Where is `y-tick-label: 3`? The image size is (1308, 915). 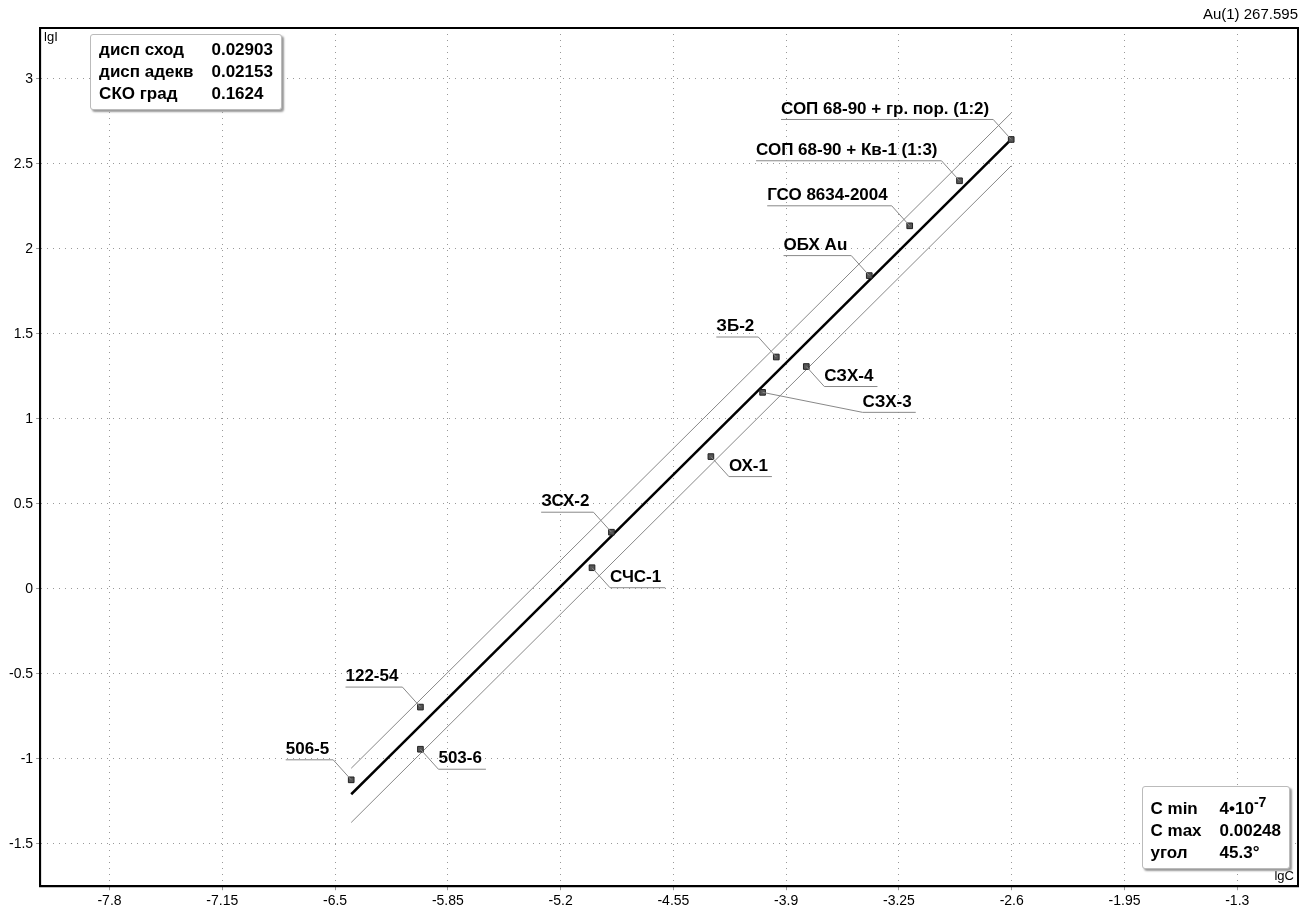 y-tick-label: 3 is located at coordinates (29, 77).